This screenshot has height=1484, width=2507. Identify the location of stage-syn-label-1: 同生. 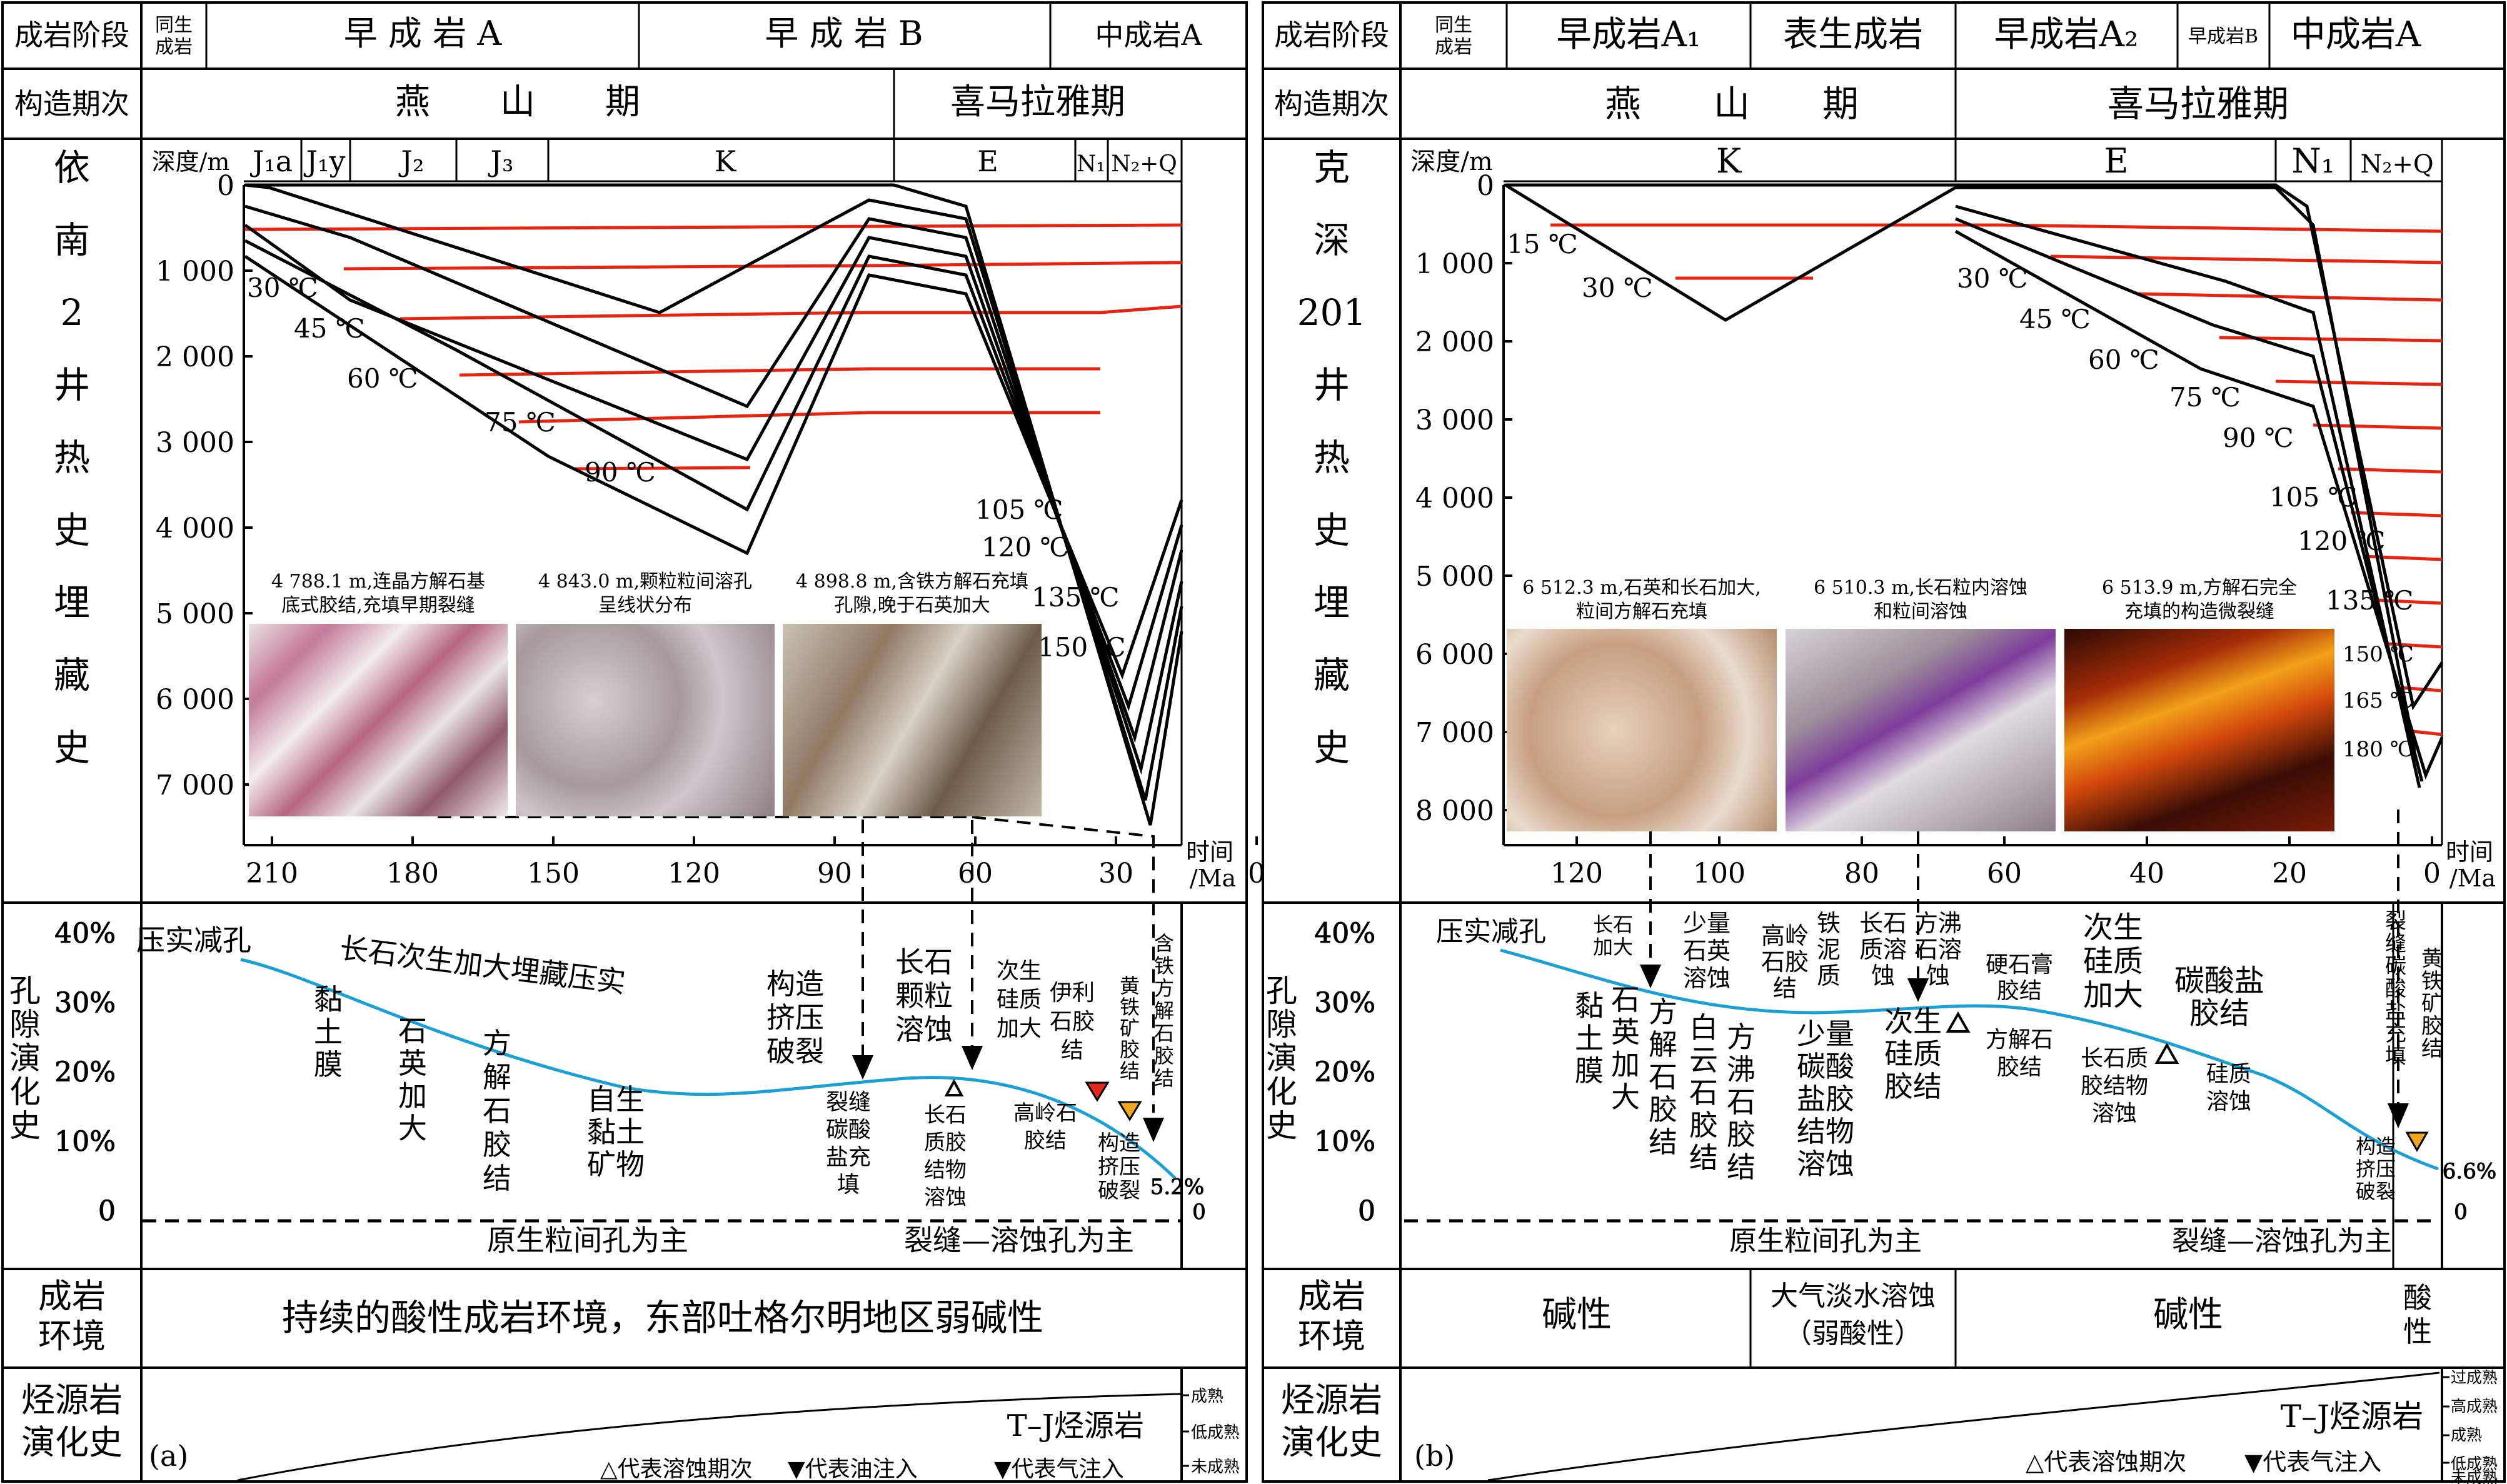
(1453, 25).